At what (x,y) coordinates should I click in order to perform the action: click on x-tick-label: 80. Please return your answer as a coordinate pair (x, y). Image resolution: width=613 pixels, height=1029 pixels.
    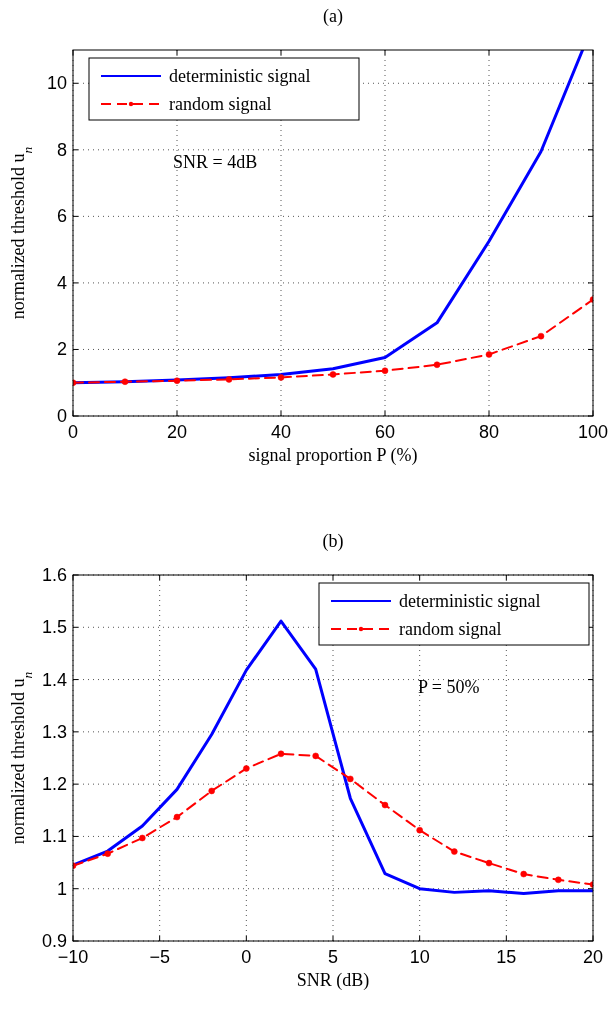
    Looking at the image, I should click on (489, 432).